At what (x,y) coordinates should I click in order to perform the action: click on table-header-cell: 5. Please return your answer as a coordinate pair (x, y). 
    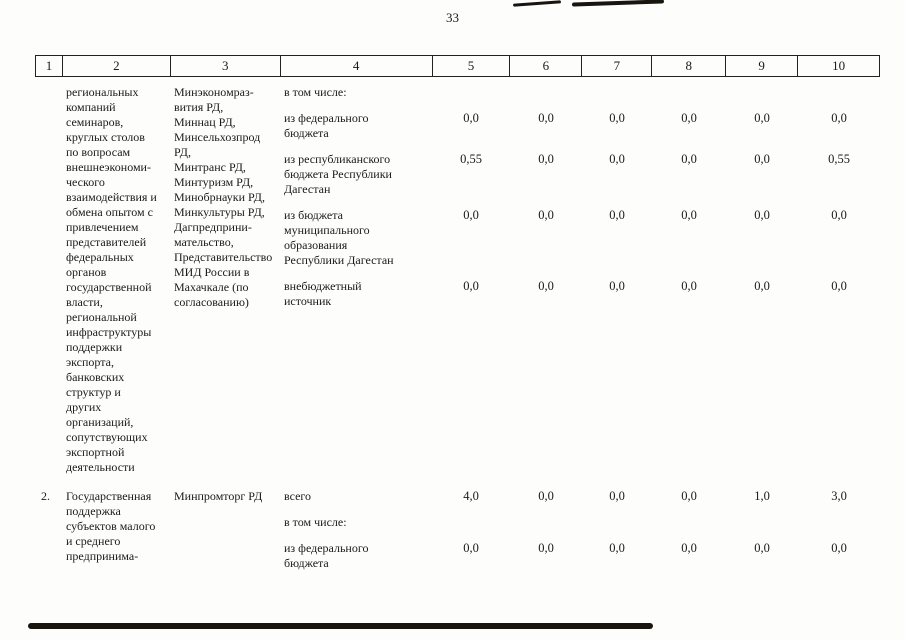
    Looking at the image, I should click on (472, 66).